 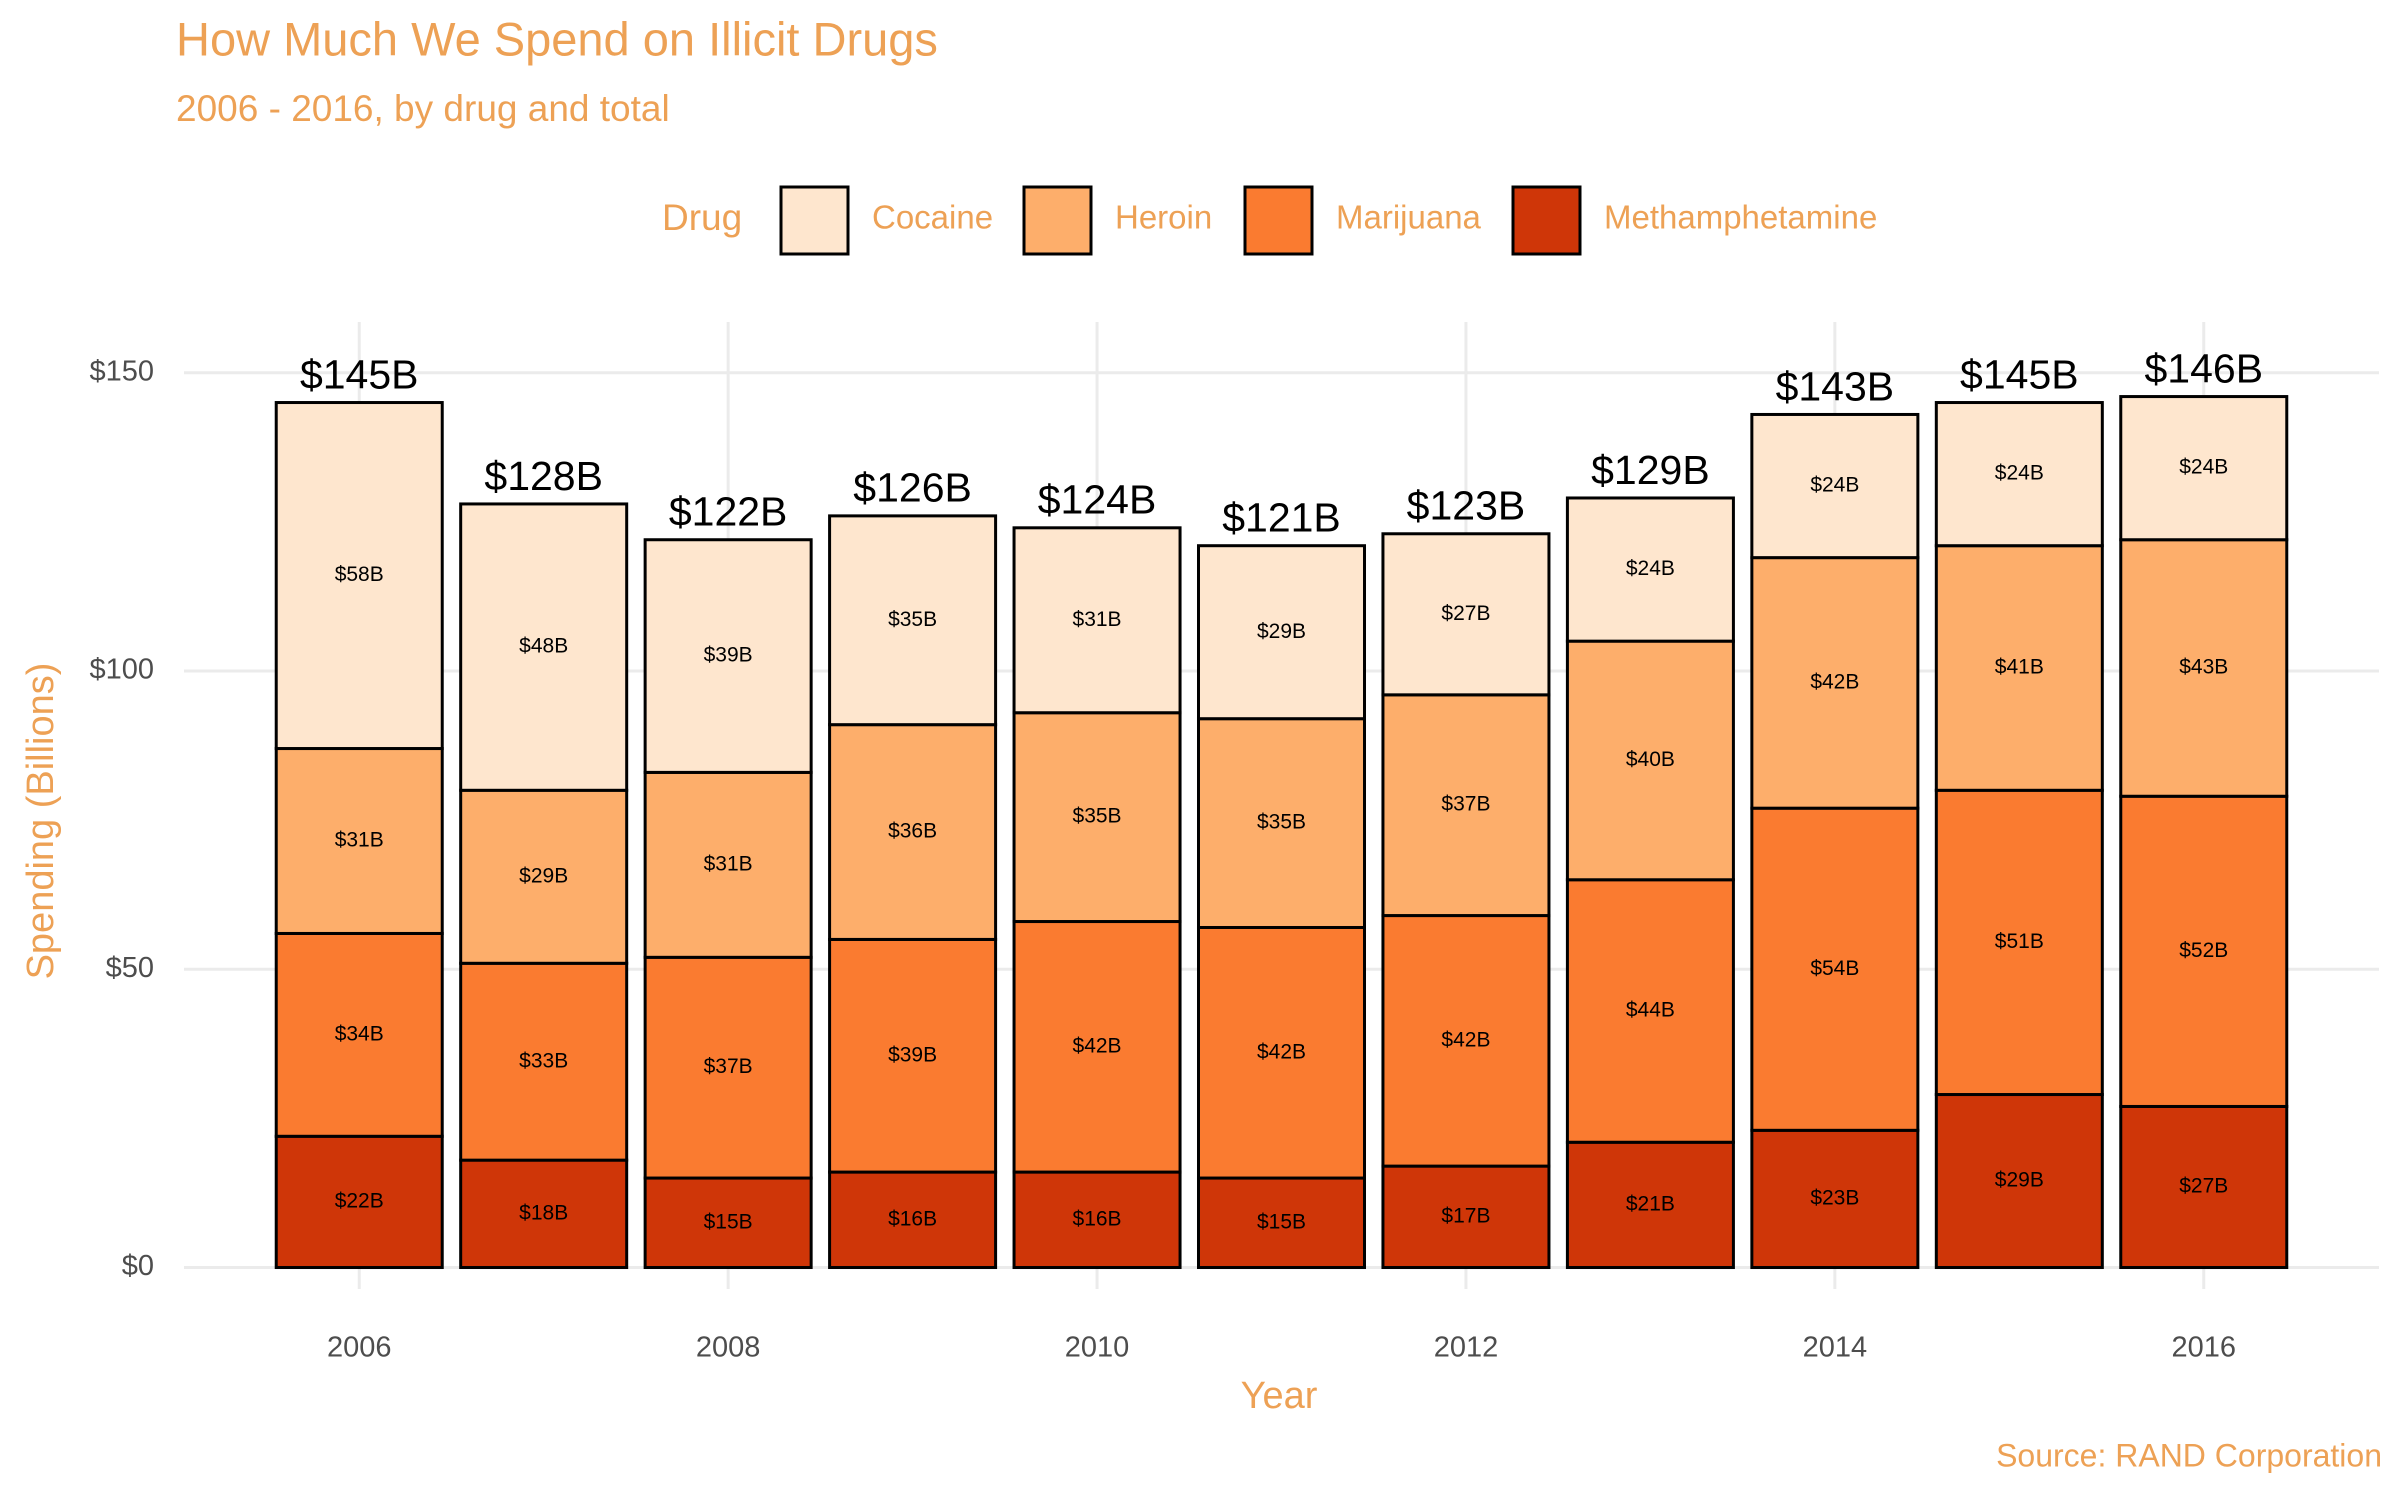 What do you see at coordinates (130, 968) in the screenshot?
I see `y-tick-label: $50` at bounding box center [130, 968].